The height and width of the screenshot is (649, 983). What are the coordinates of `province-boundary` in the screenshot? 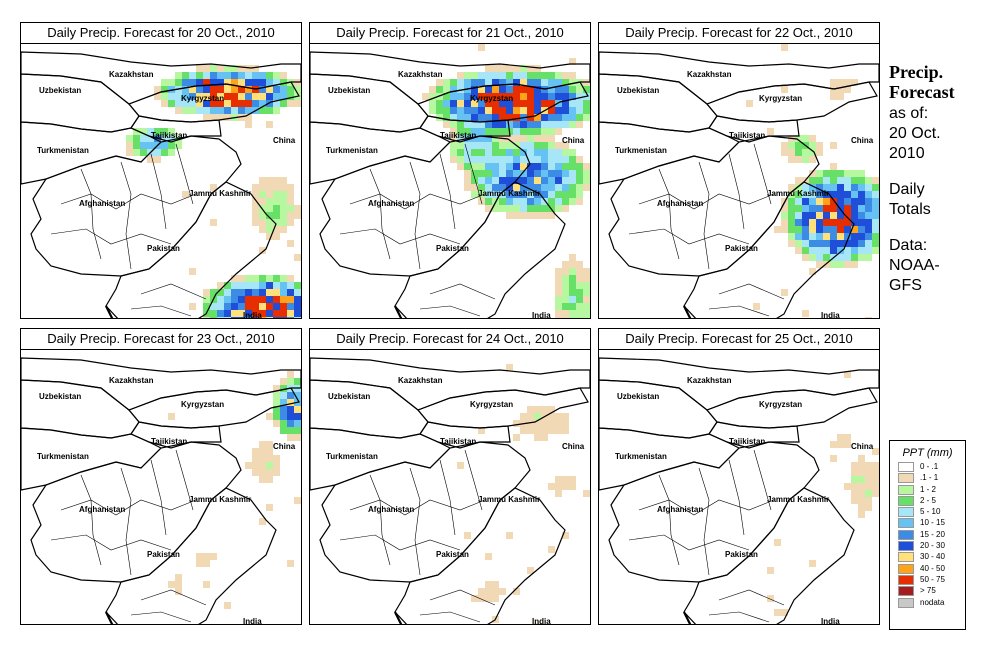 It's located at (380, 520).